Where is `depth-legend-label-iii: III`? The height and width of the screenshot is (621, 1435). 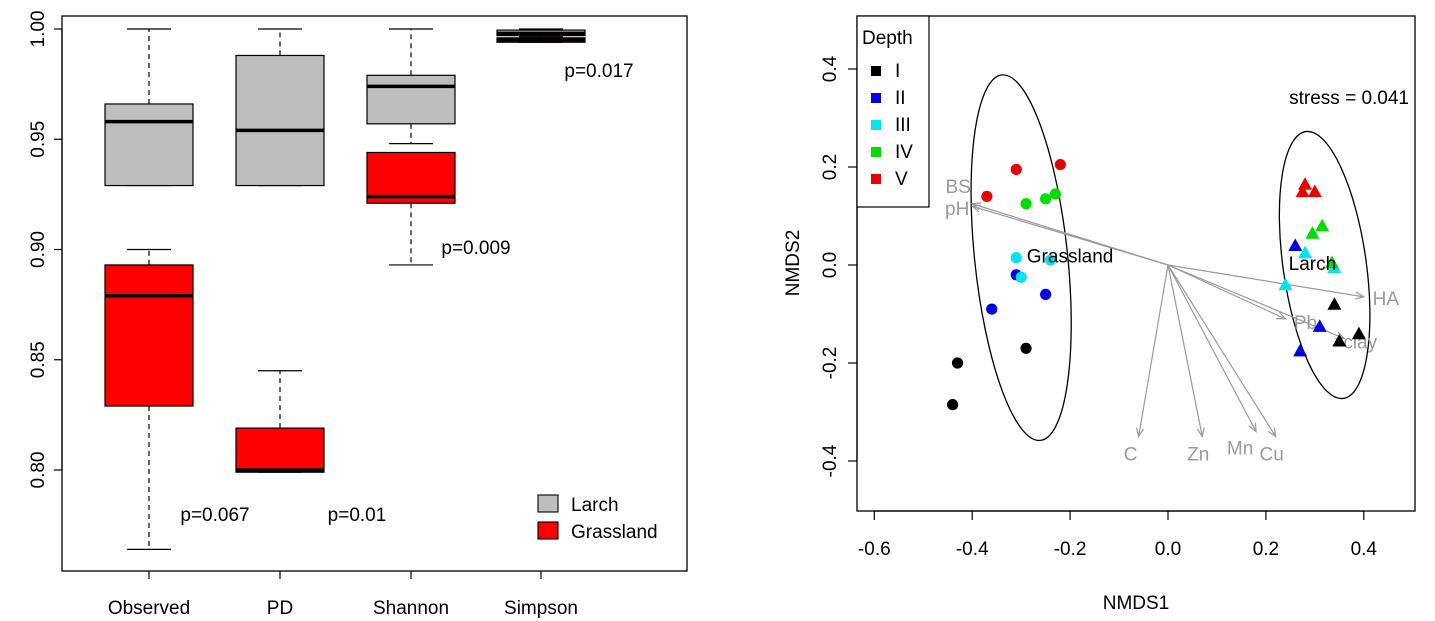
depth-legend-label-iii: III is located at coordinates (903, 125).